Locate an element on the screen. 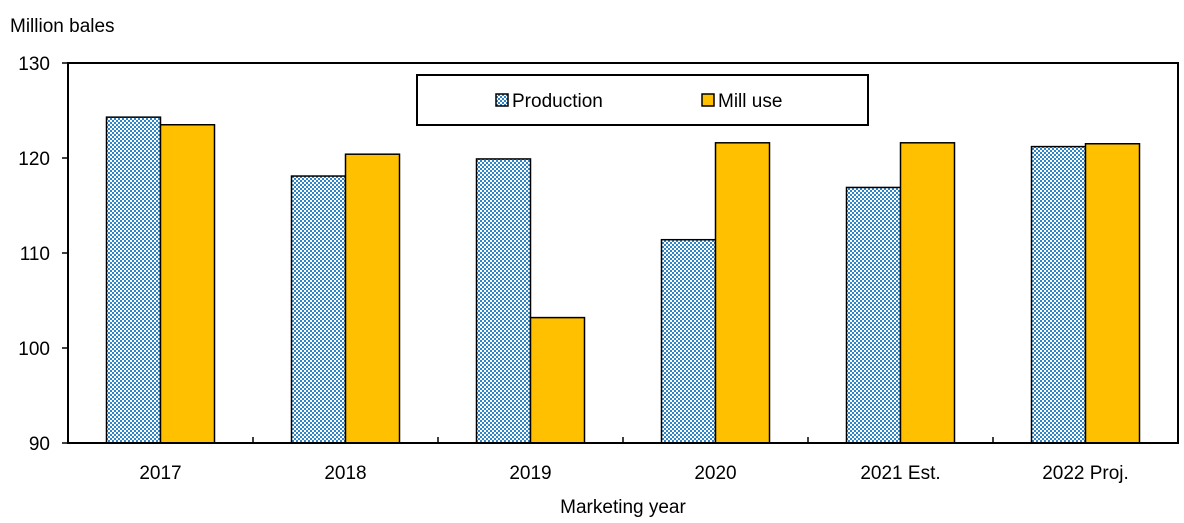 Image resolution: width=1184 pixels, height=523 pixels. y-tick-label: 100 is located at coordinates (34, 349).